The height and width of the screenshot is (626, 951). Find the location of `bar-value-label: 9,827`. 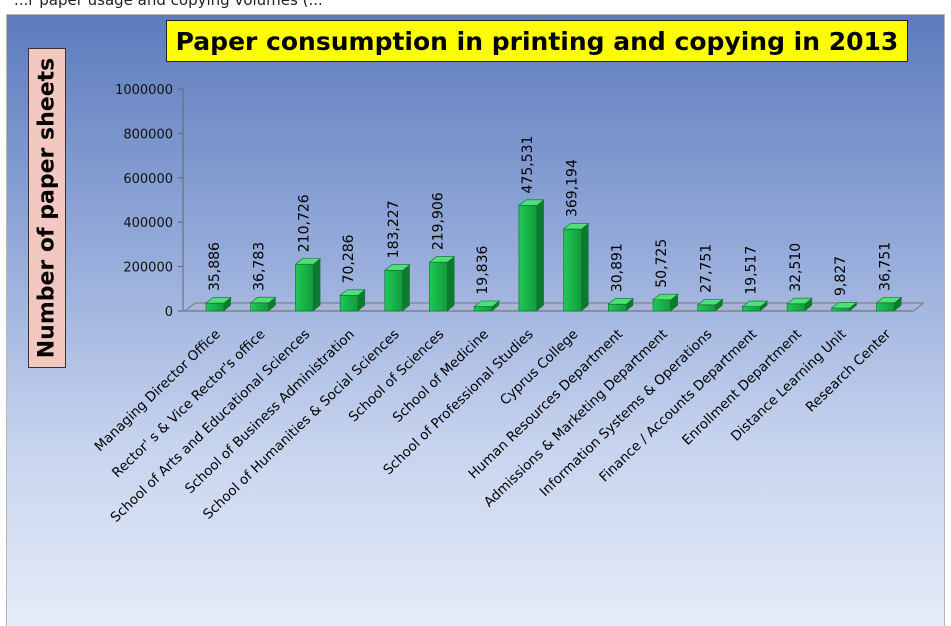

bar-value-label: 9,827 is located at coordinates (841, 276).